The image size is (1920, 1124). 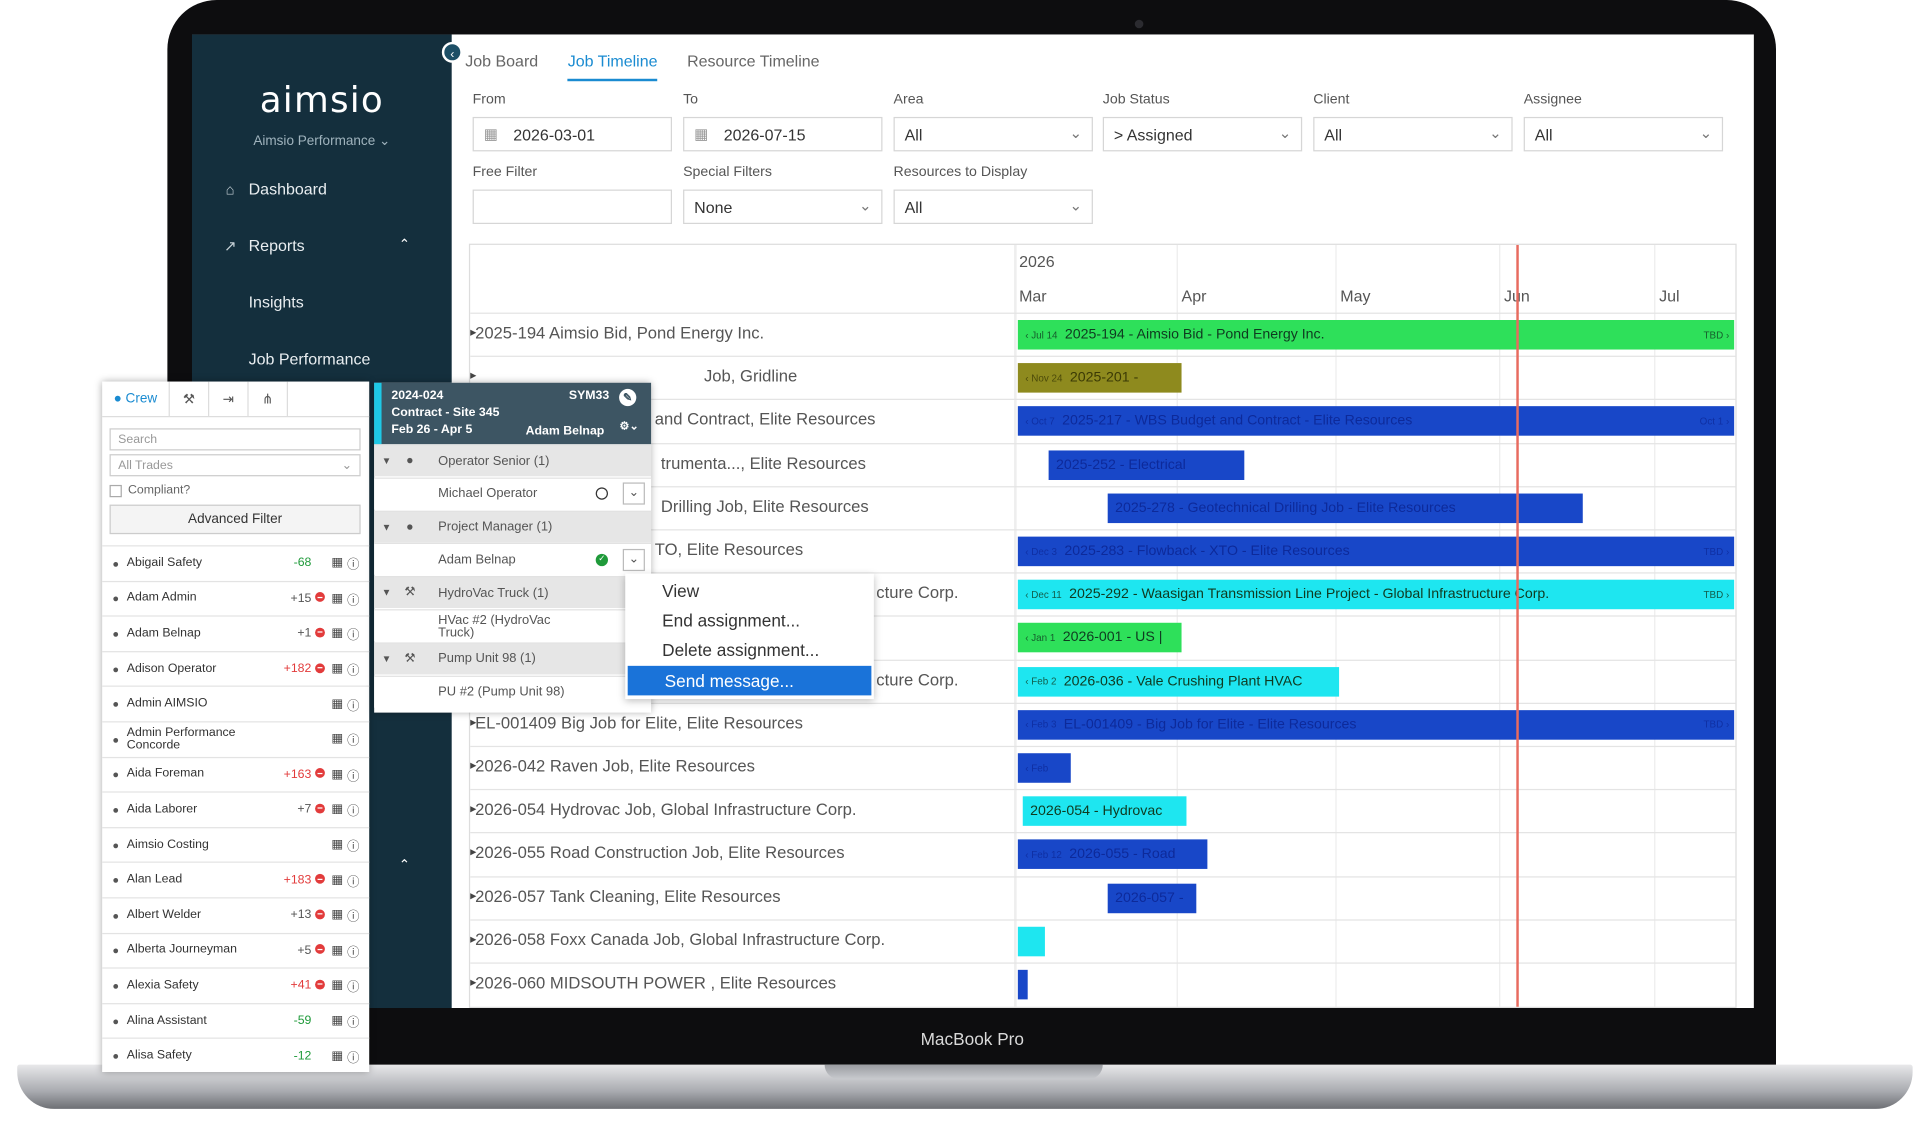 I want to click on trades-select: All Trades ⌄, so click(x=235, y=465).